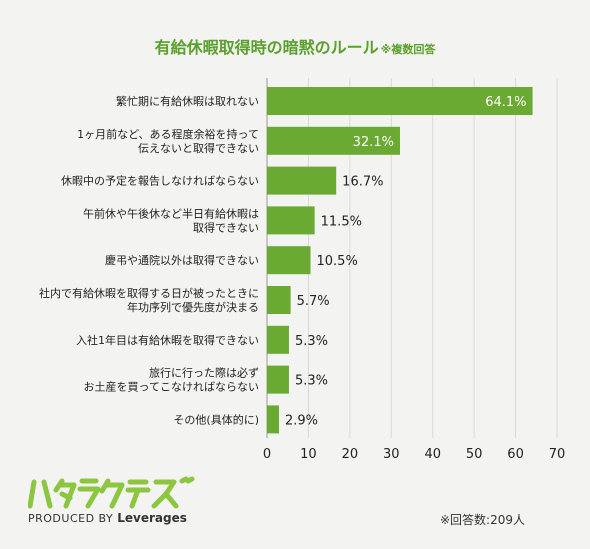 Image resolution: width=590 pixels, height=549 pixels. What do you see at coordinates (308, 454) in the screenshot?
I see `x-tick-label: 10` at bounding box center [308, 454].